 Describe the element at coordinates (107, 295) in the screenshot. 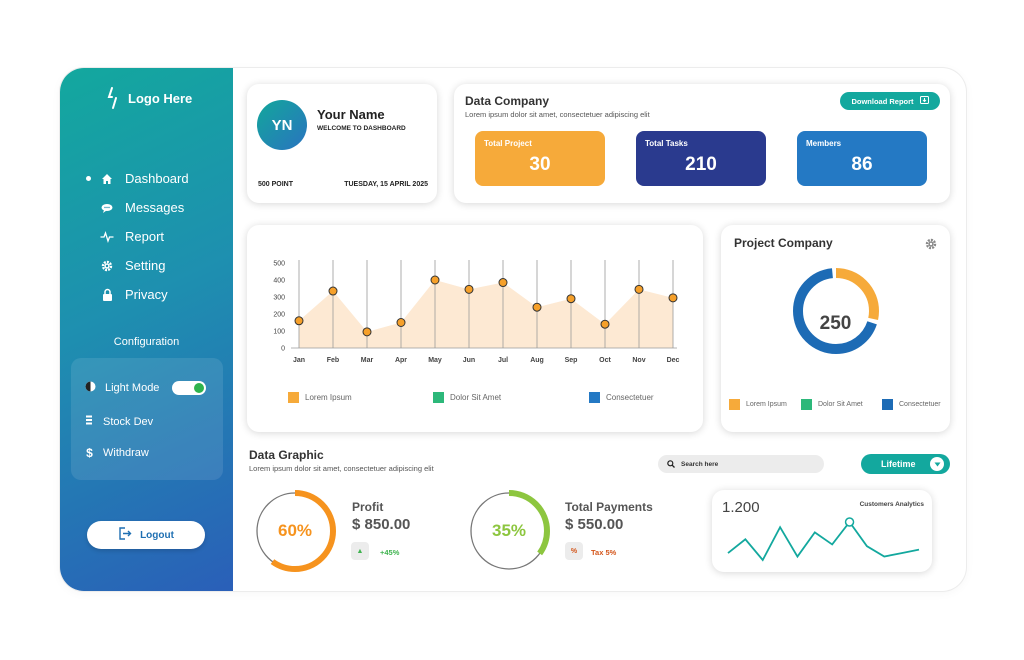

I see `lock-icon` at that location.